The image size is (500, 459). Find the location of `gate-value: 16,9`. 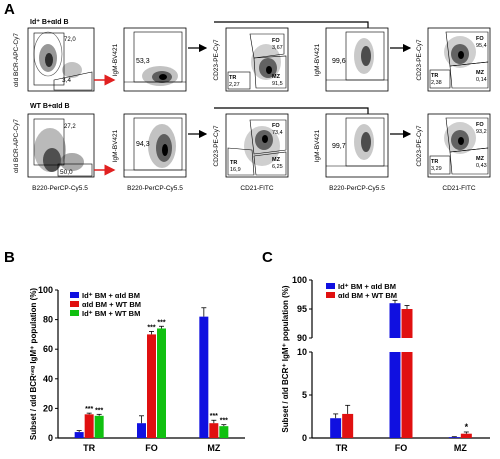

gate-value: 16,9 is located at coordinates (235, 170).